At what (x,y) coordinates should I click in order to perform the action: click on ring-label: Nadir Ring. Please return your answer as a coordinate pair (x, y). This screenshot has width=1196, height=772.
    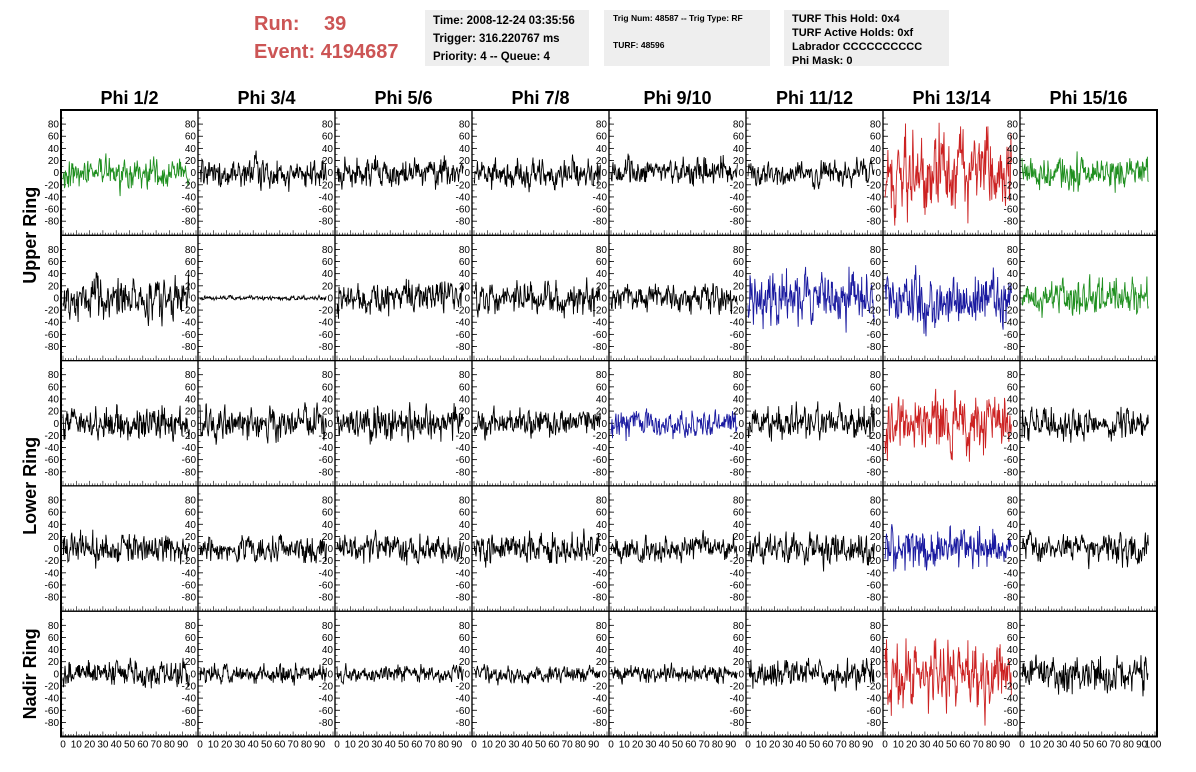
    Looking at the image, I should click on (30, 673).